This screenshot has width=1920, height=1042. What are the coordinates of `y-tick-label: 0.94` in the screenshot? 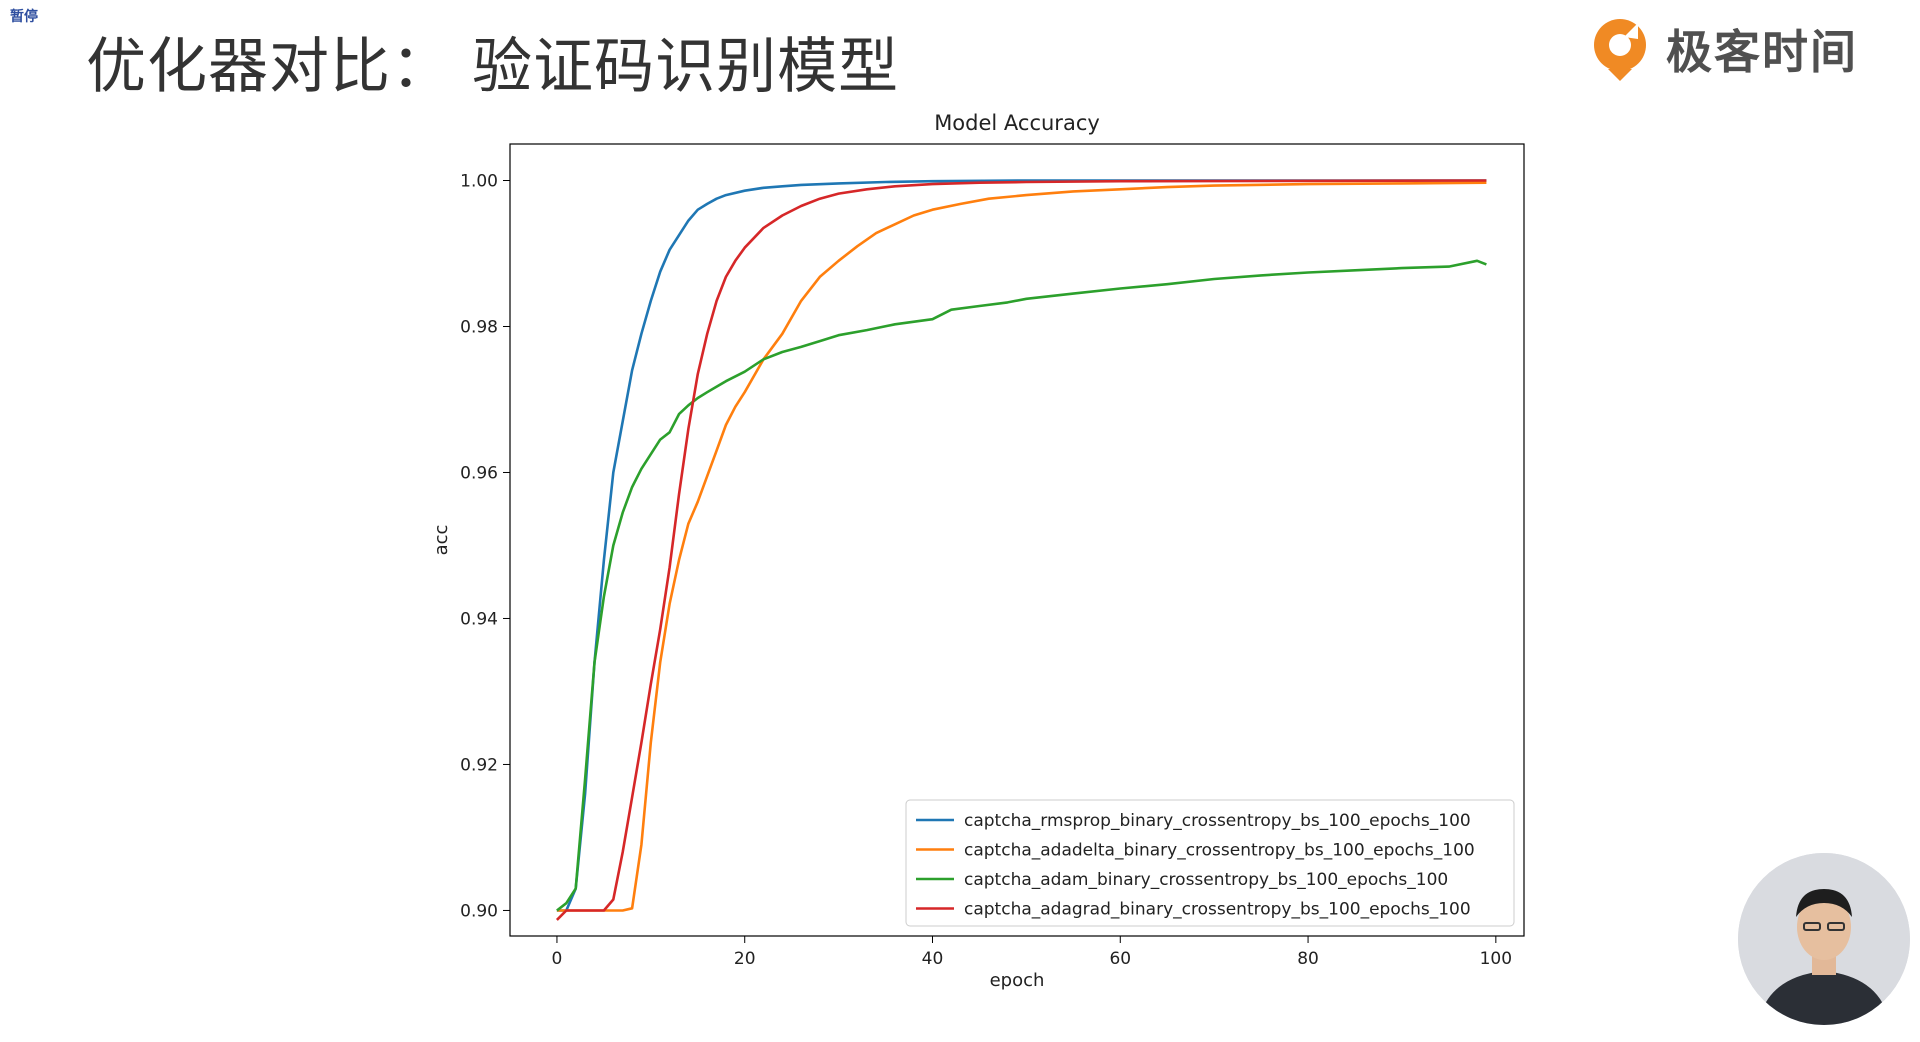 It's located at (479, 619).